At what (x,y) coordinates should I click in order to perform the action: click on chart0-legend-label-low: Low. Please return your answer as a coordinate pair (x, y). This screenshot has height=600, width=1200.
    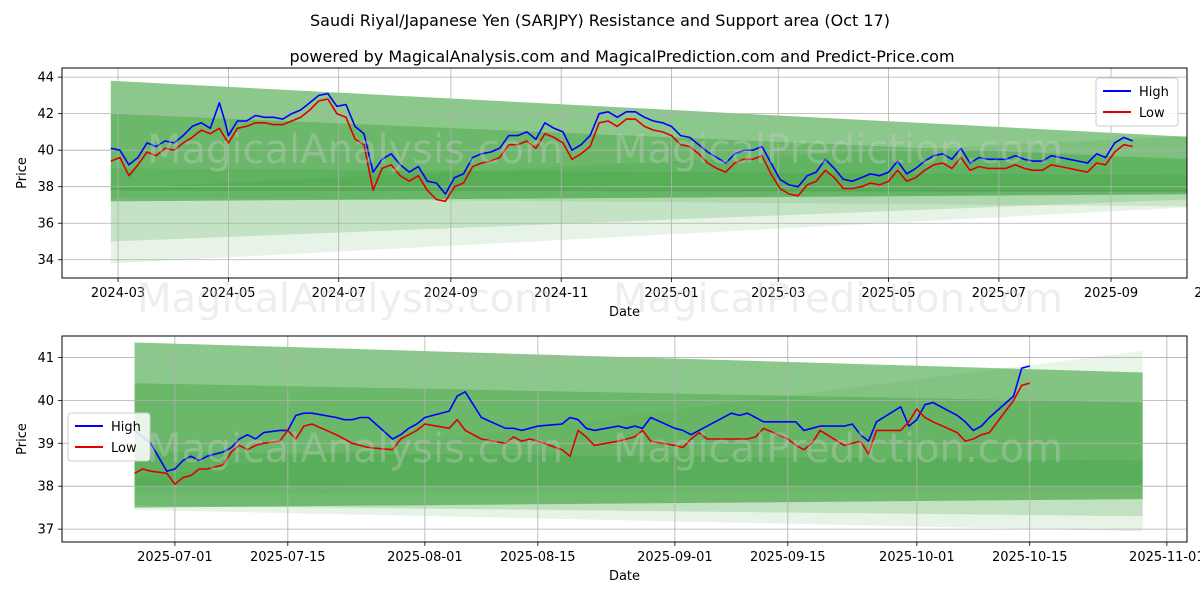
    Looking at the image, I should click on (1152, 113).